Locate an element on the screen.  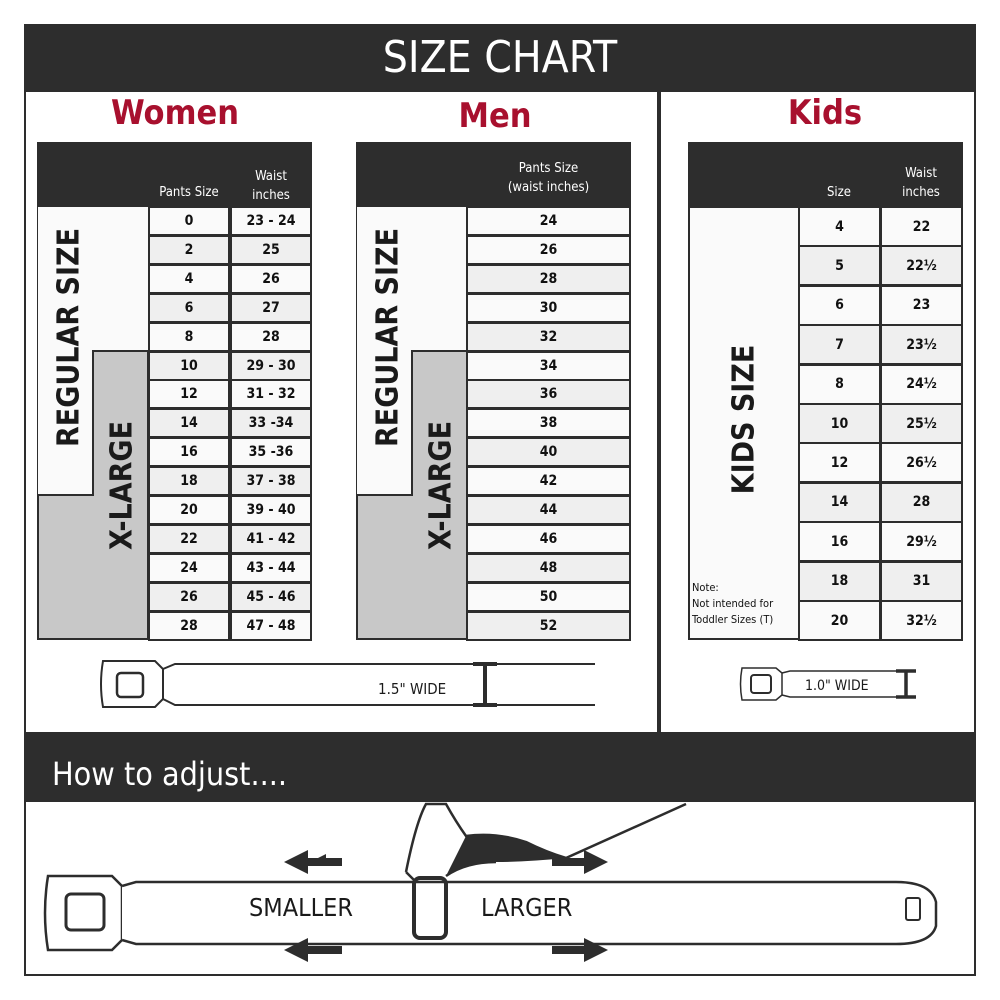
col-size: Size is located at coordinates (838, 192).